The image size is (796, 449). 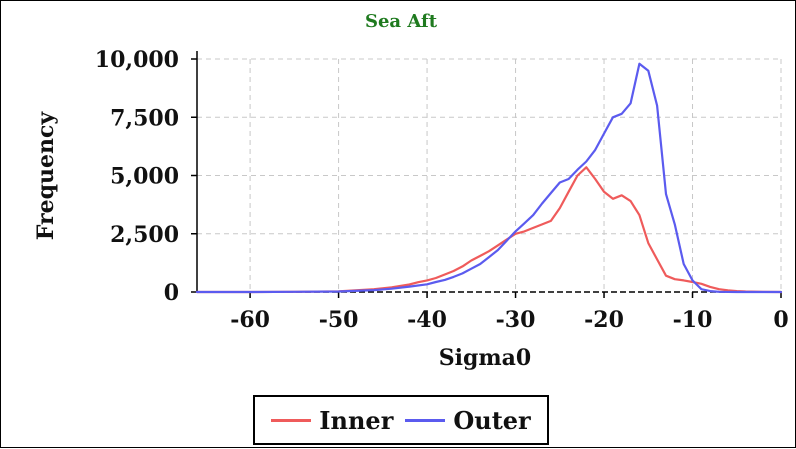 What do you see at coordinates (46, 176) in the screenshot?
I see `y-axis-label: Frequency` at bounding box center [46, 176].